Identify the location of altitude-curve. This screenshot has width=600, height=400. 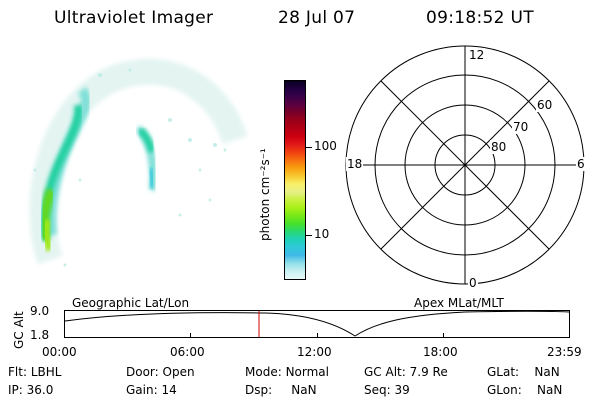
(317, 324).